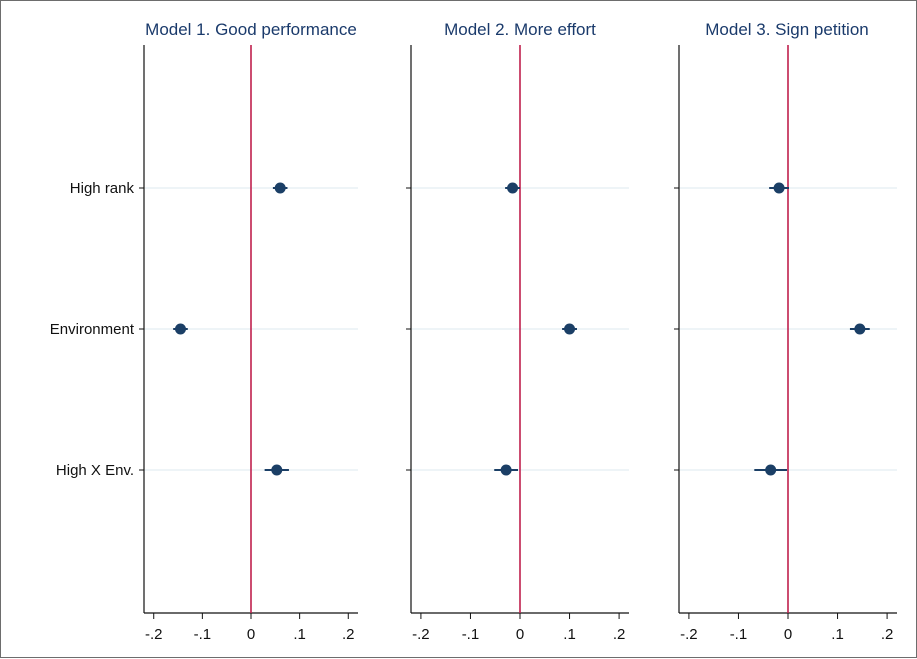 The width and height of the screenshot is (917, 659). I want to click on panel-3-x-tick-label-4: .1, so click(837, 634).